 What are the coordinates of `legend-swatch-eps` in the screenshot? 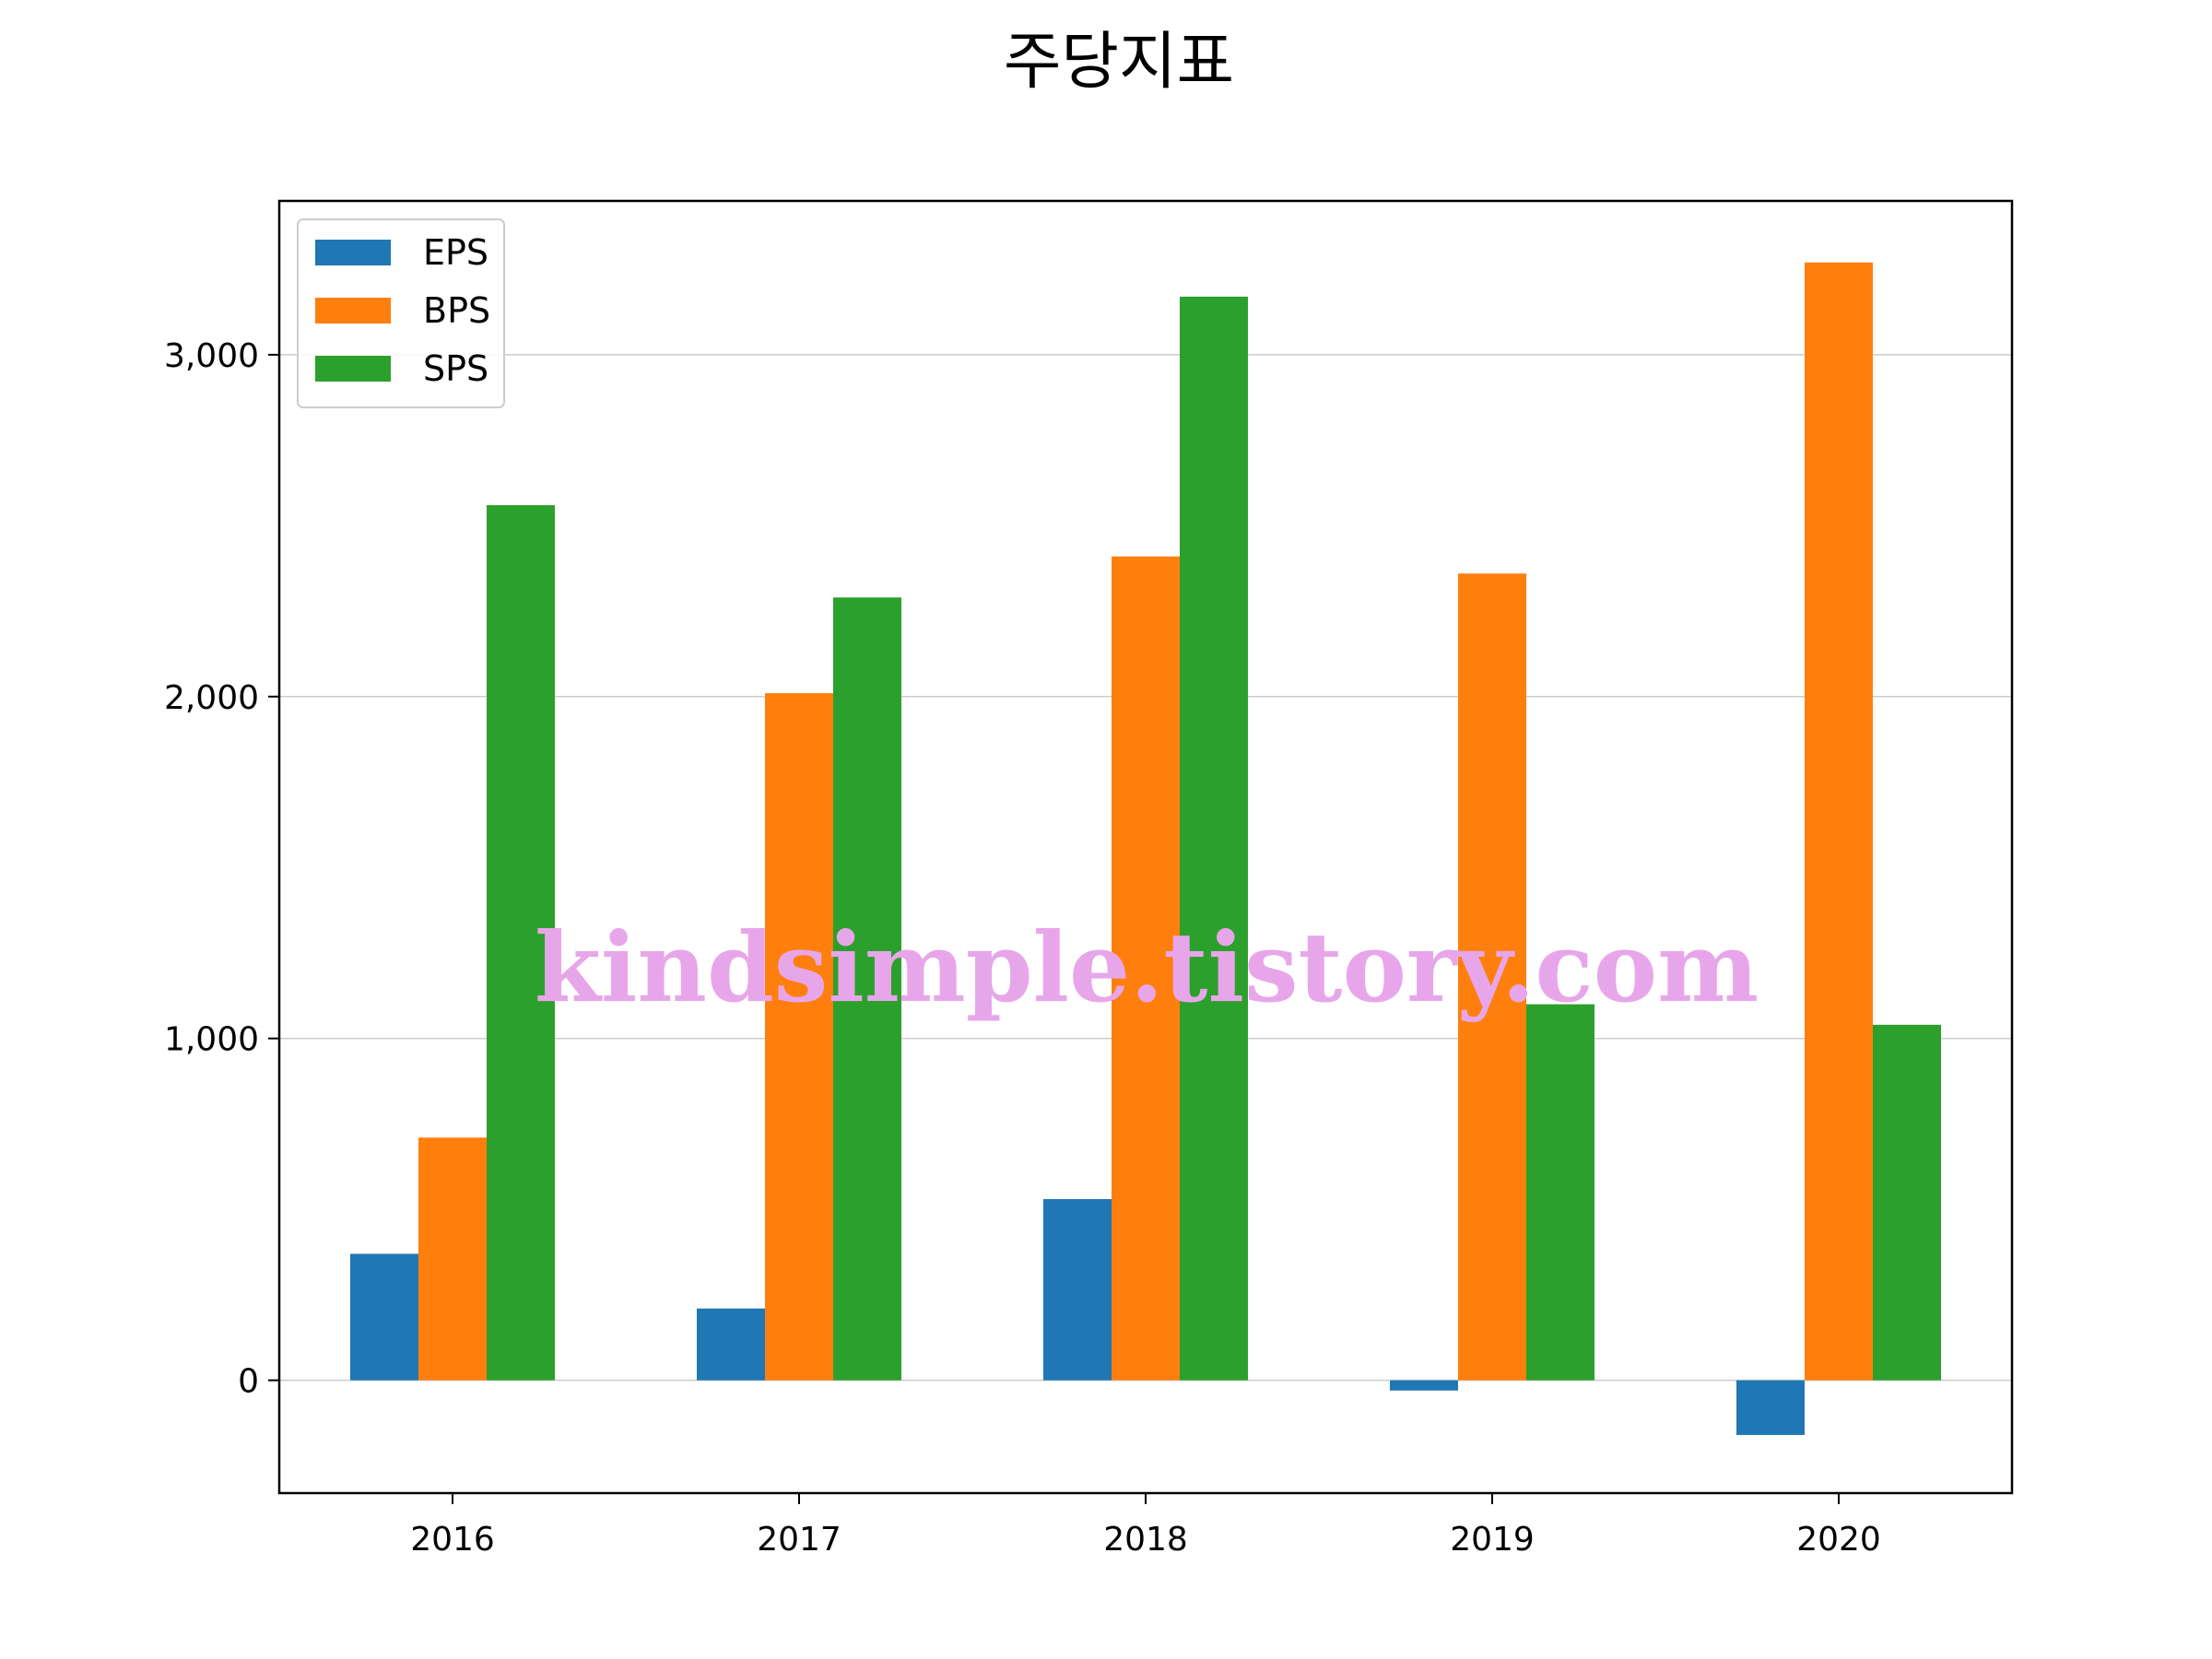 It's located at (353, 252).